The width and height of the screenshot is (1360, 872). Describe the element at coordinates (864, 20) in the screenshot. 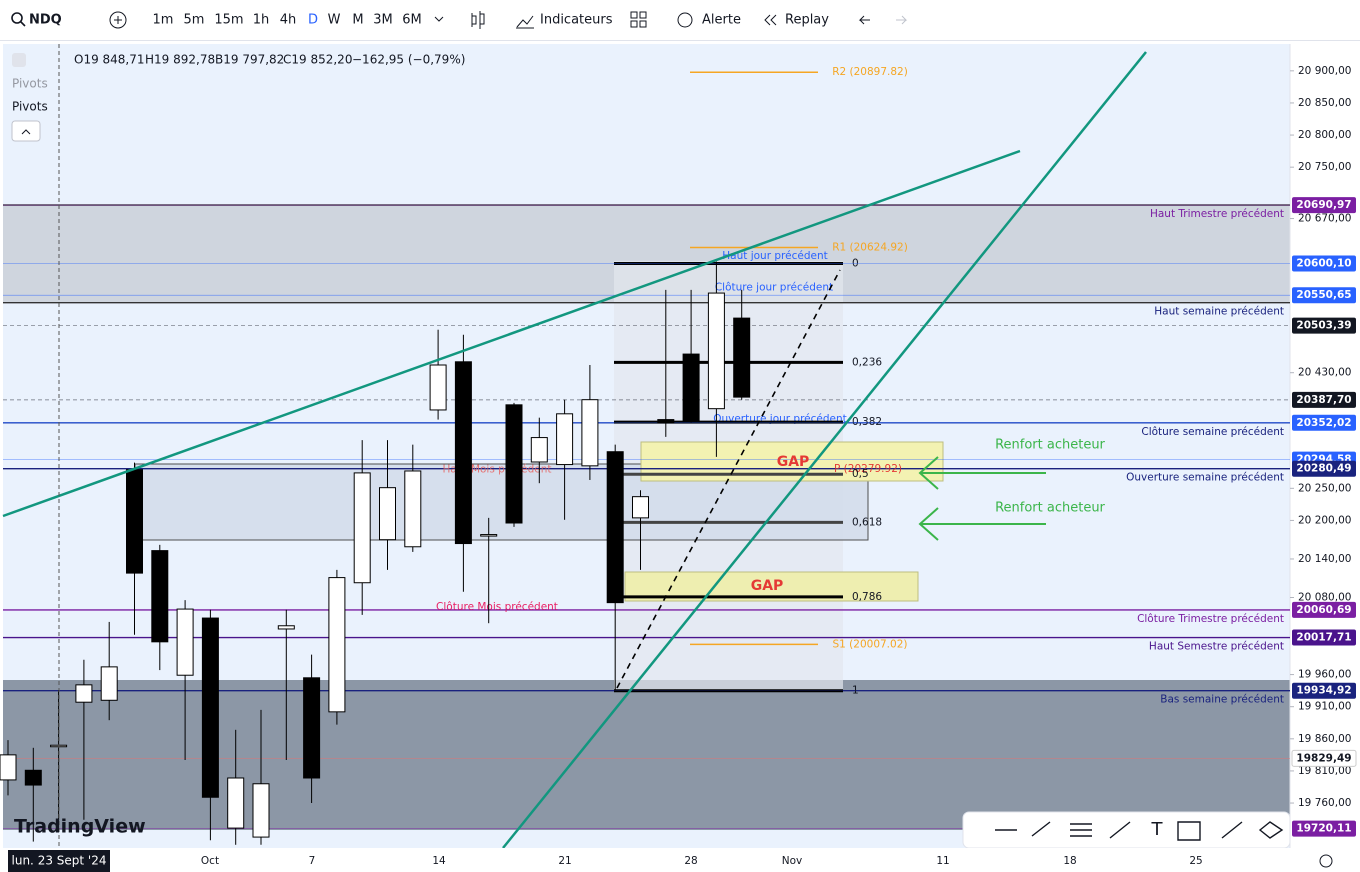

I see `undo` at that location.